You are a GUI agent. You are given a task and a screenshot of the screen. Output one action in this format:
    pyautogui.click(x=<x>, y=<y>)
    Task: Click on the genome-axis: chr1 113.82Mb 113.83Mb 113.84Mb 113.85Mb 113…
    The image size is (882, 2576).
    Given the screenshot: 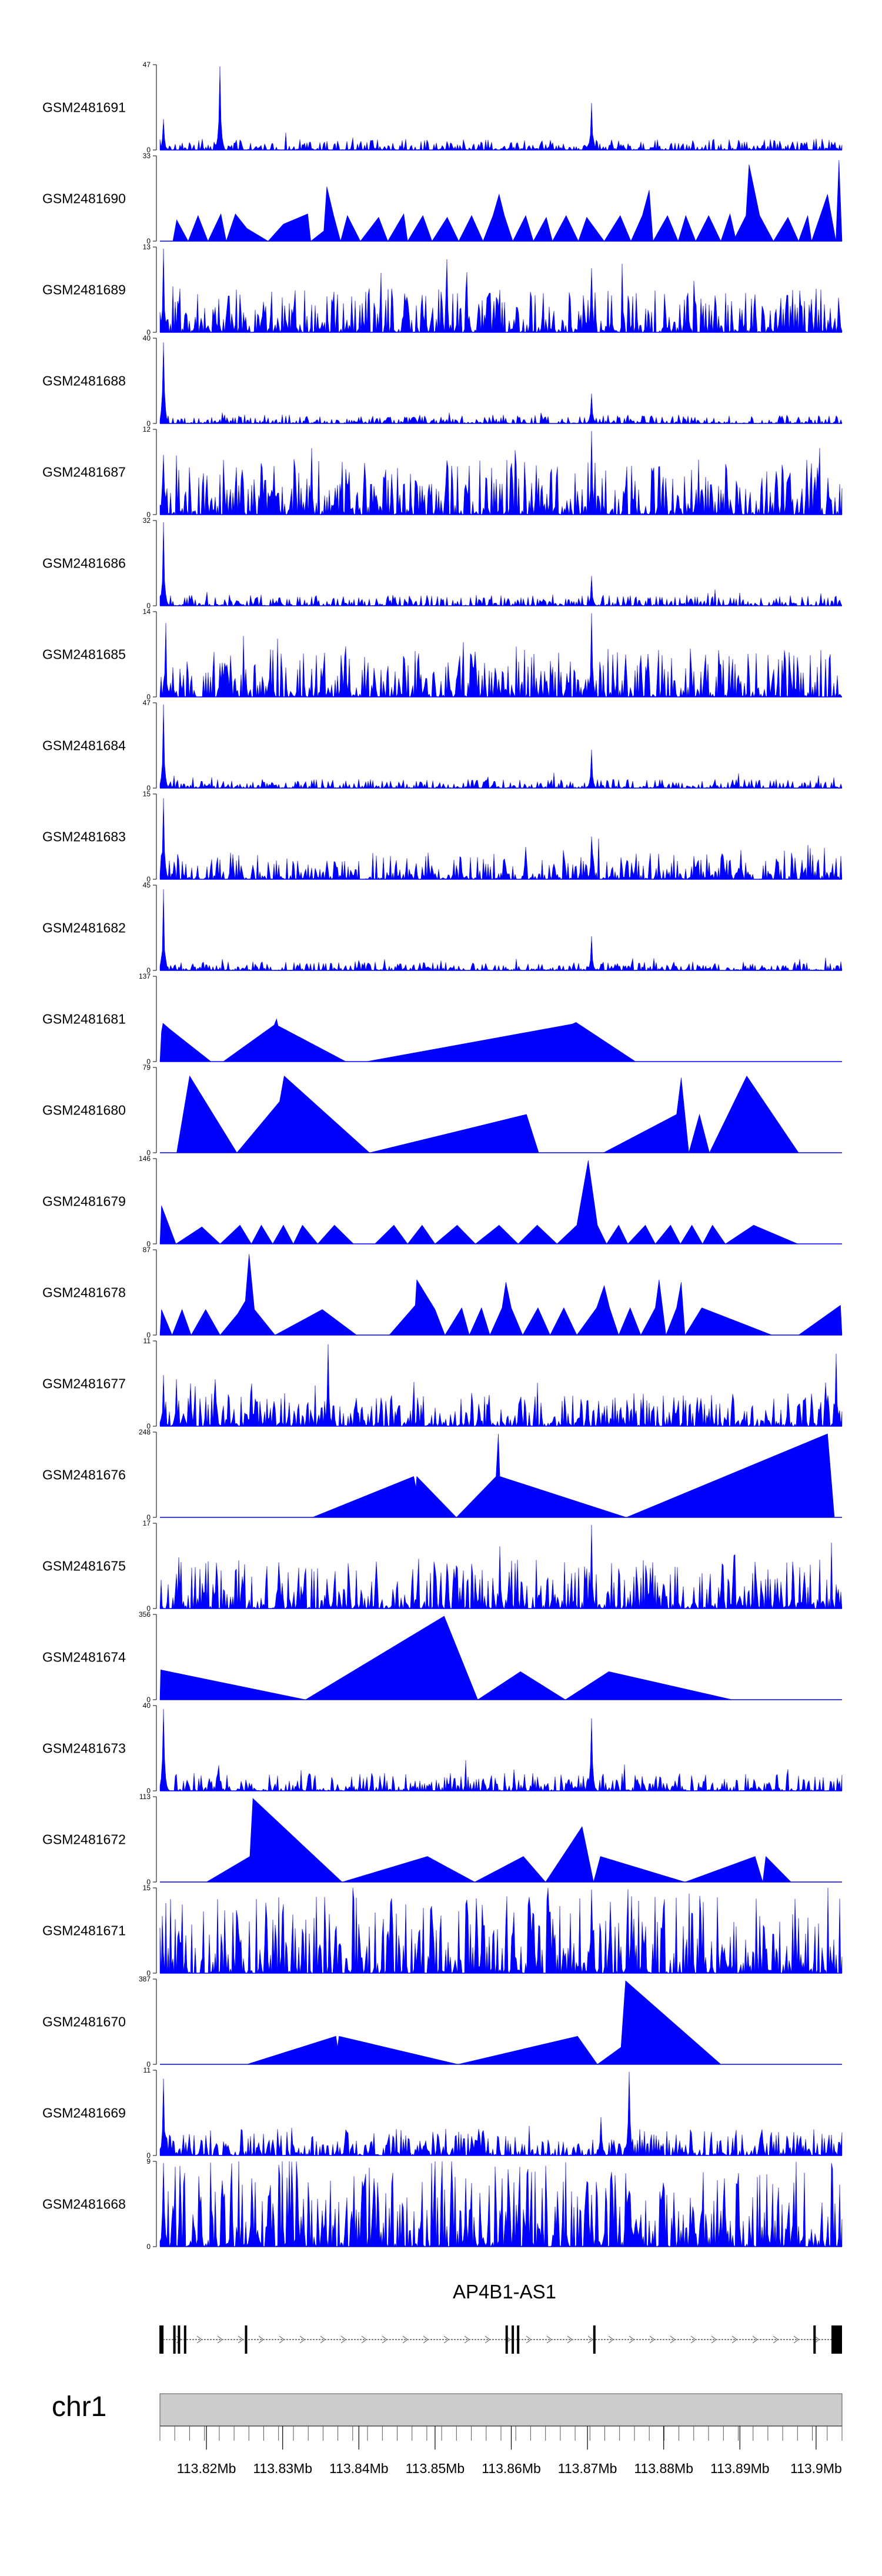 What is the action you would take?
    pyautogui.click(x=447, y=2433)
    